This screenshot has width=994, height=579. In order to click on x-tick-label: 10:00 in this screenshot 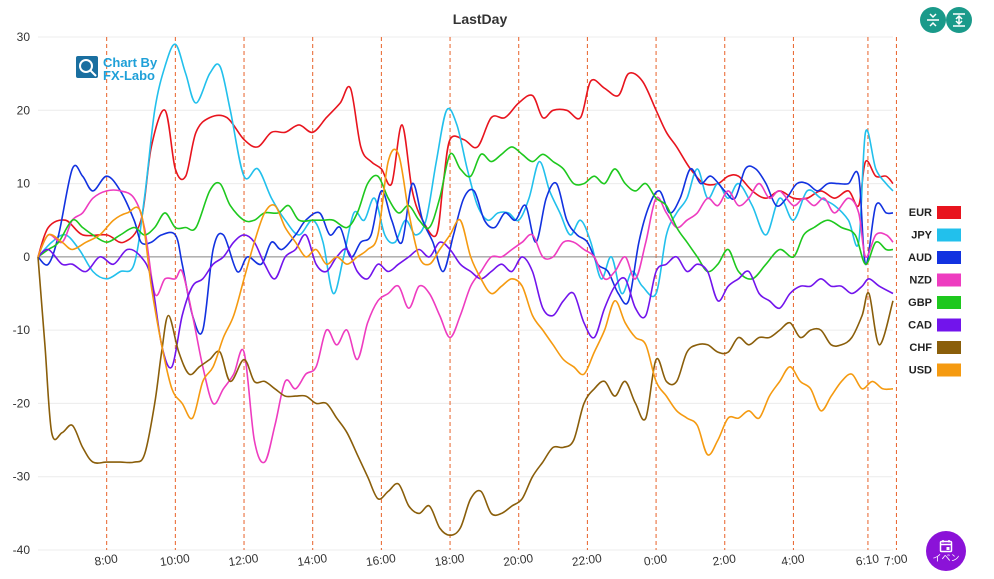, I will do `click(175, 560)`.